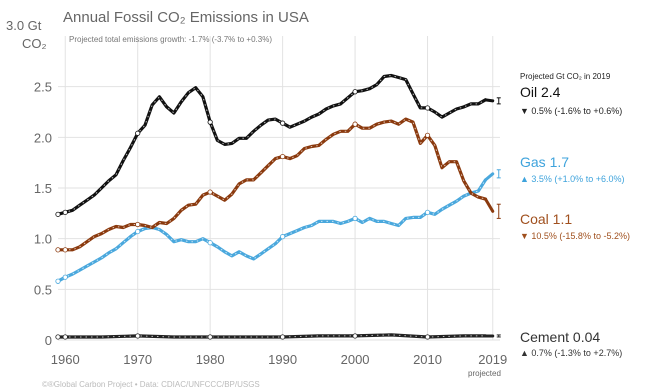 The height and width of the screenshot is (392, 649). What do you see at coordinates (355, 124) in the screenshot?
I see `coal-point-2000` at bounding box center [355, 124].